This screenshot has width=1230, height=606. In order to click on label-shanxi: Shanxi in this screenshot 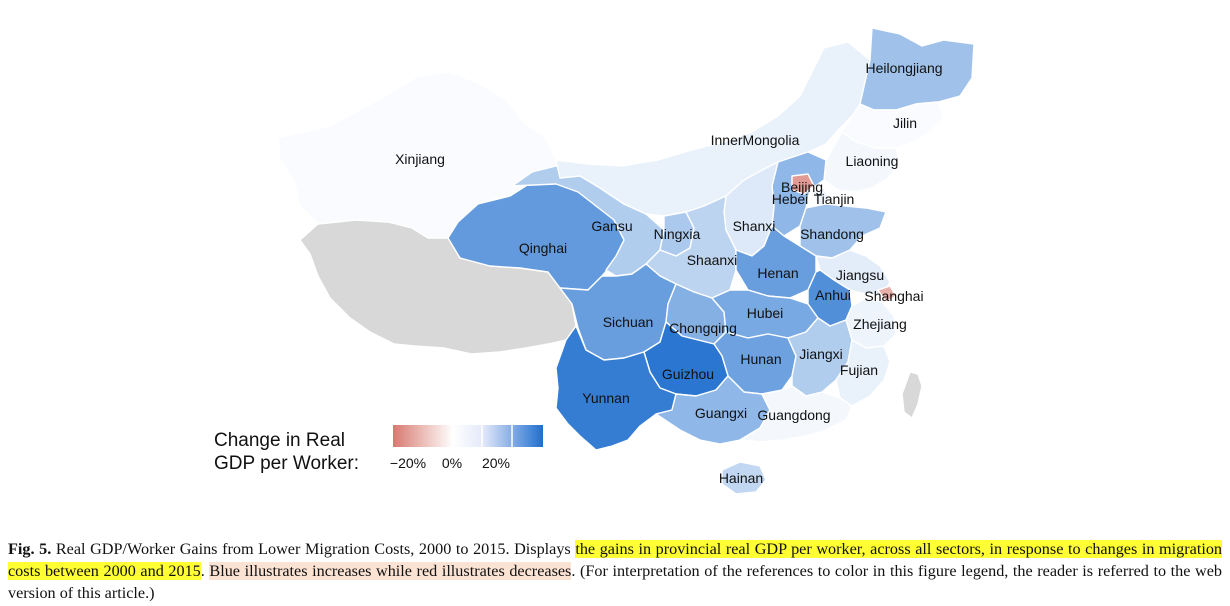, I will do `click(754, 226)`.